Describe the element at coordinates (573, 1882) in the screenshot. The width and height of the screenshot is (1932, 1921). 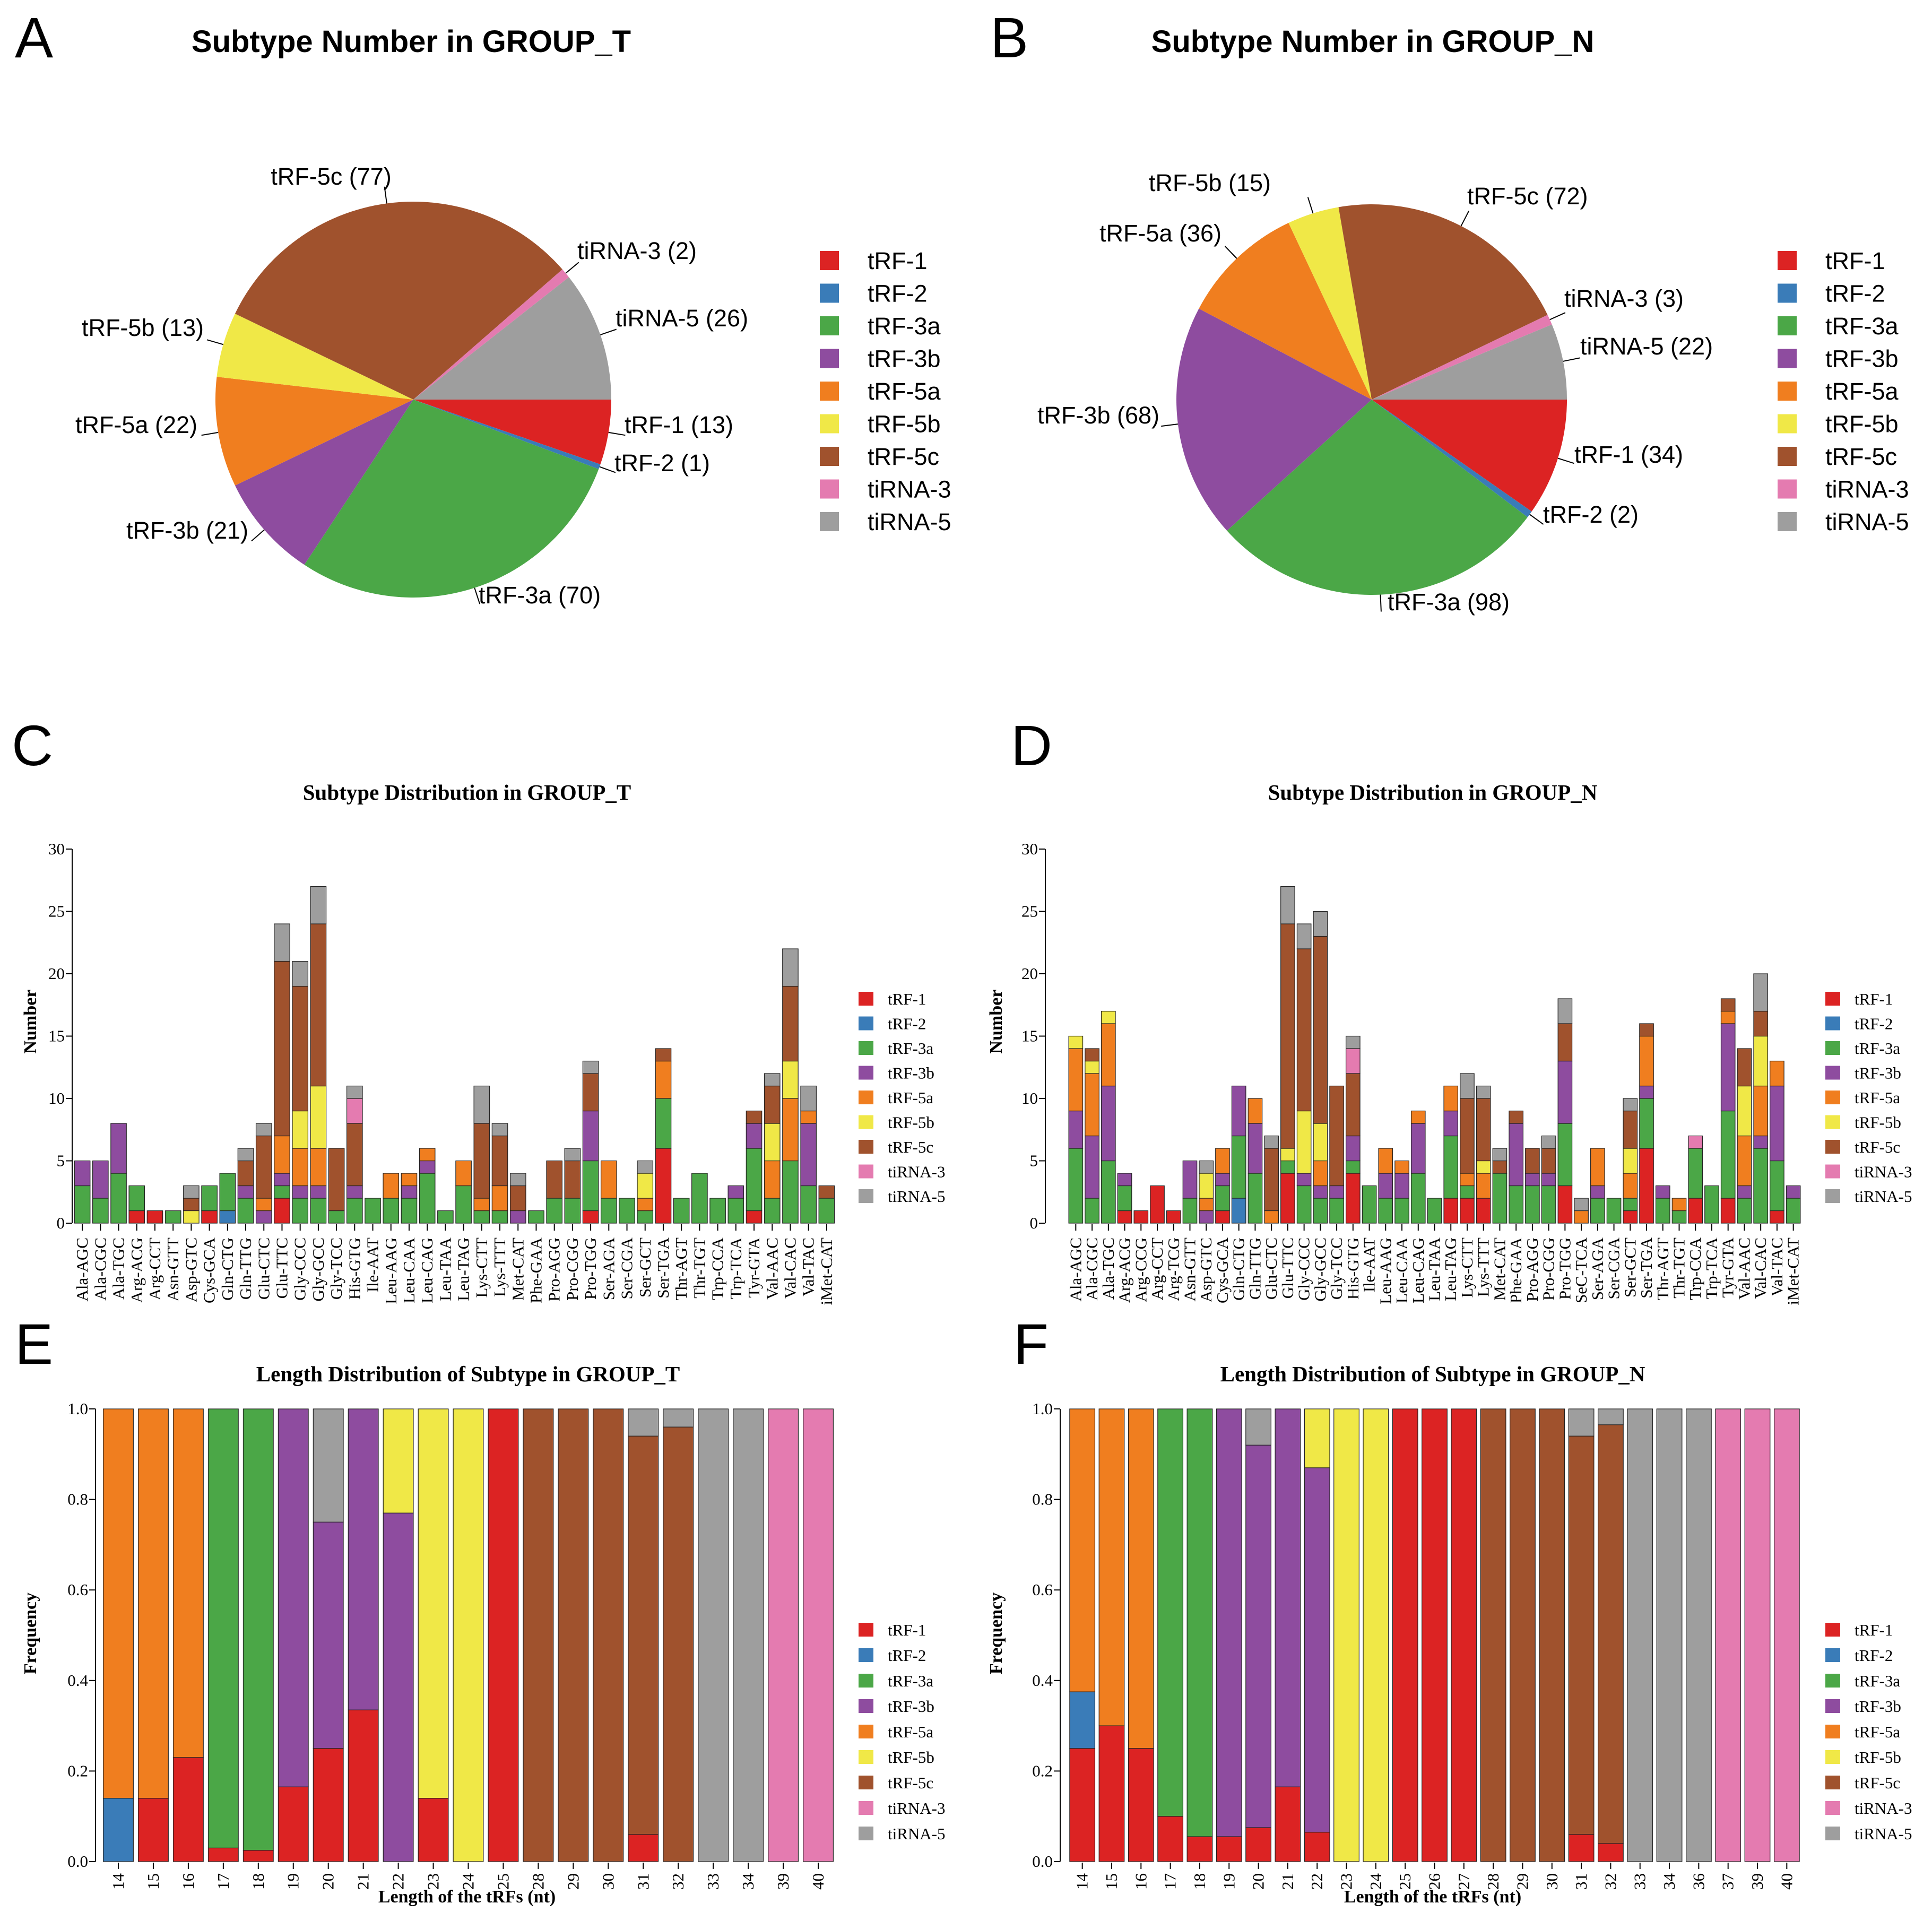
I see `x-tick-label: 29` at that location.